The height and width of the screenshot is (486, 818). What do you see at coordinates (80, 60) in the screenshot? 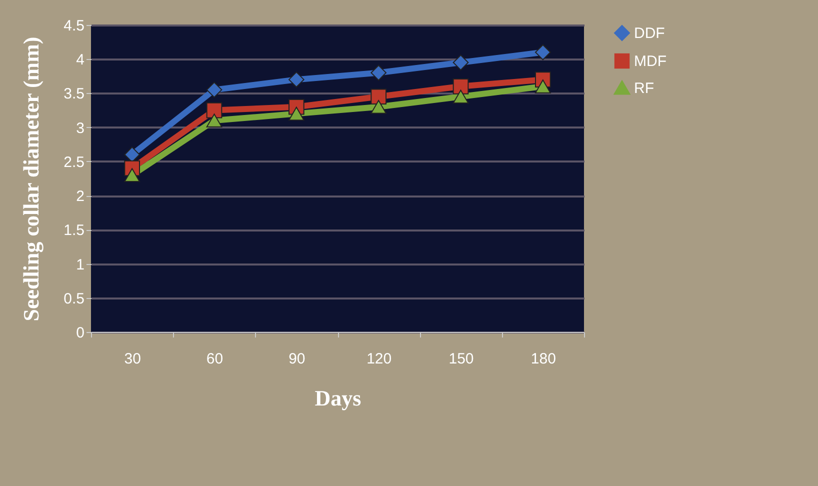
I see `y-tick-label: 4` at bounding box center [80, 60].